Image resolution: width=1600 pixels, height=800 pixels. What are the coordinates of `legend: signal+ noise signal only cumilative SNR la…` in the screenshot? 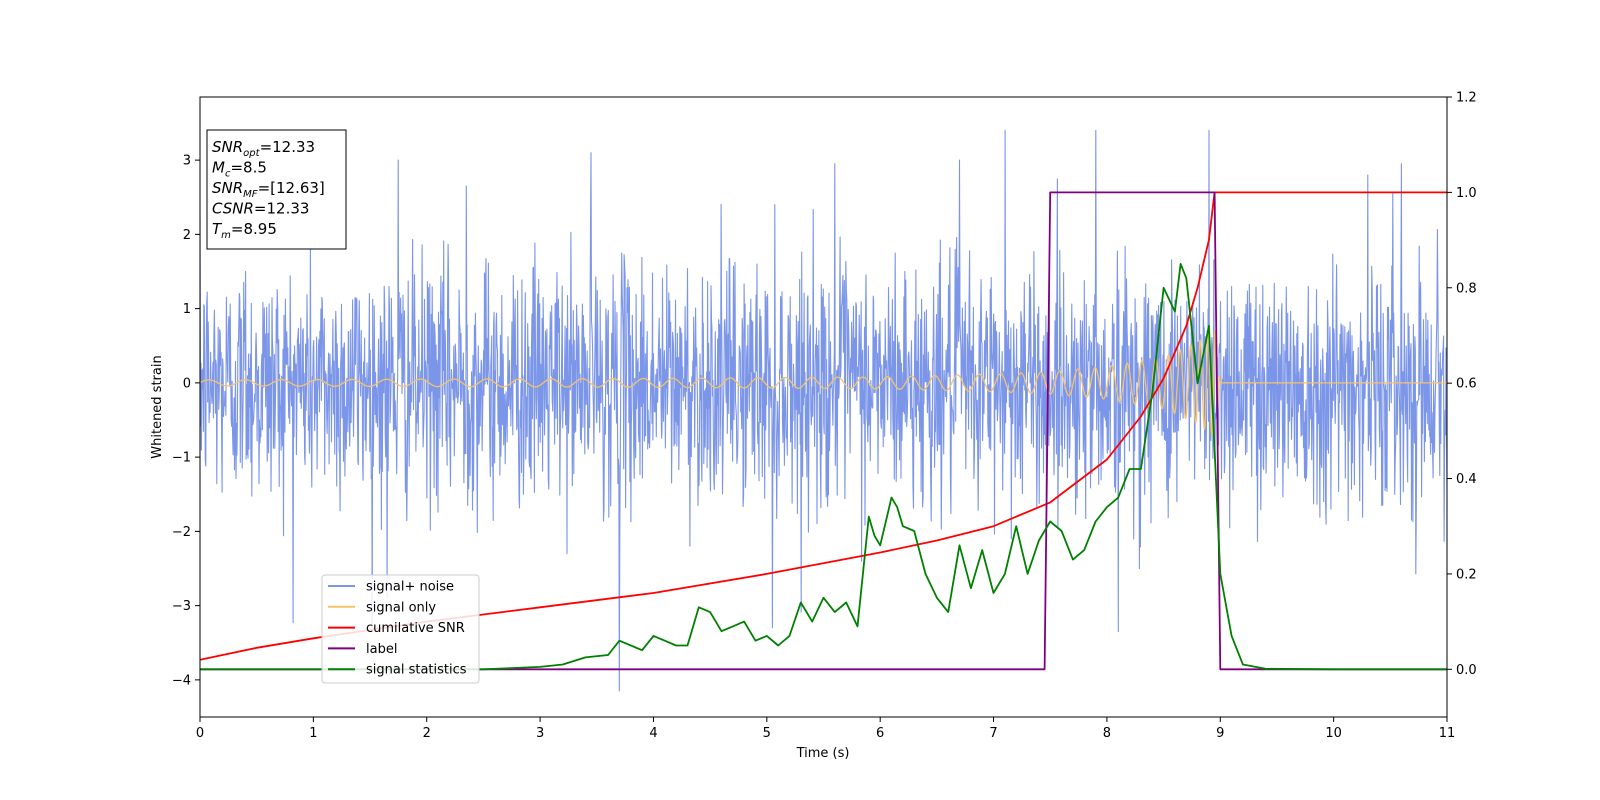 It's located at (400, 629).